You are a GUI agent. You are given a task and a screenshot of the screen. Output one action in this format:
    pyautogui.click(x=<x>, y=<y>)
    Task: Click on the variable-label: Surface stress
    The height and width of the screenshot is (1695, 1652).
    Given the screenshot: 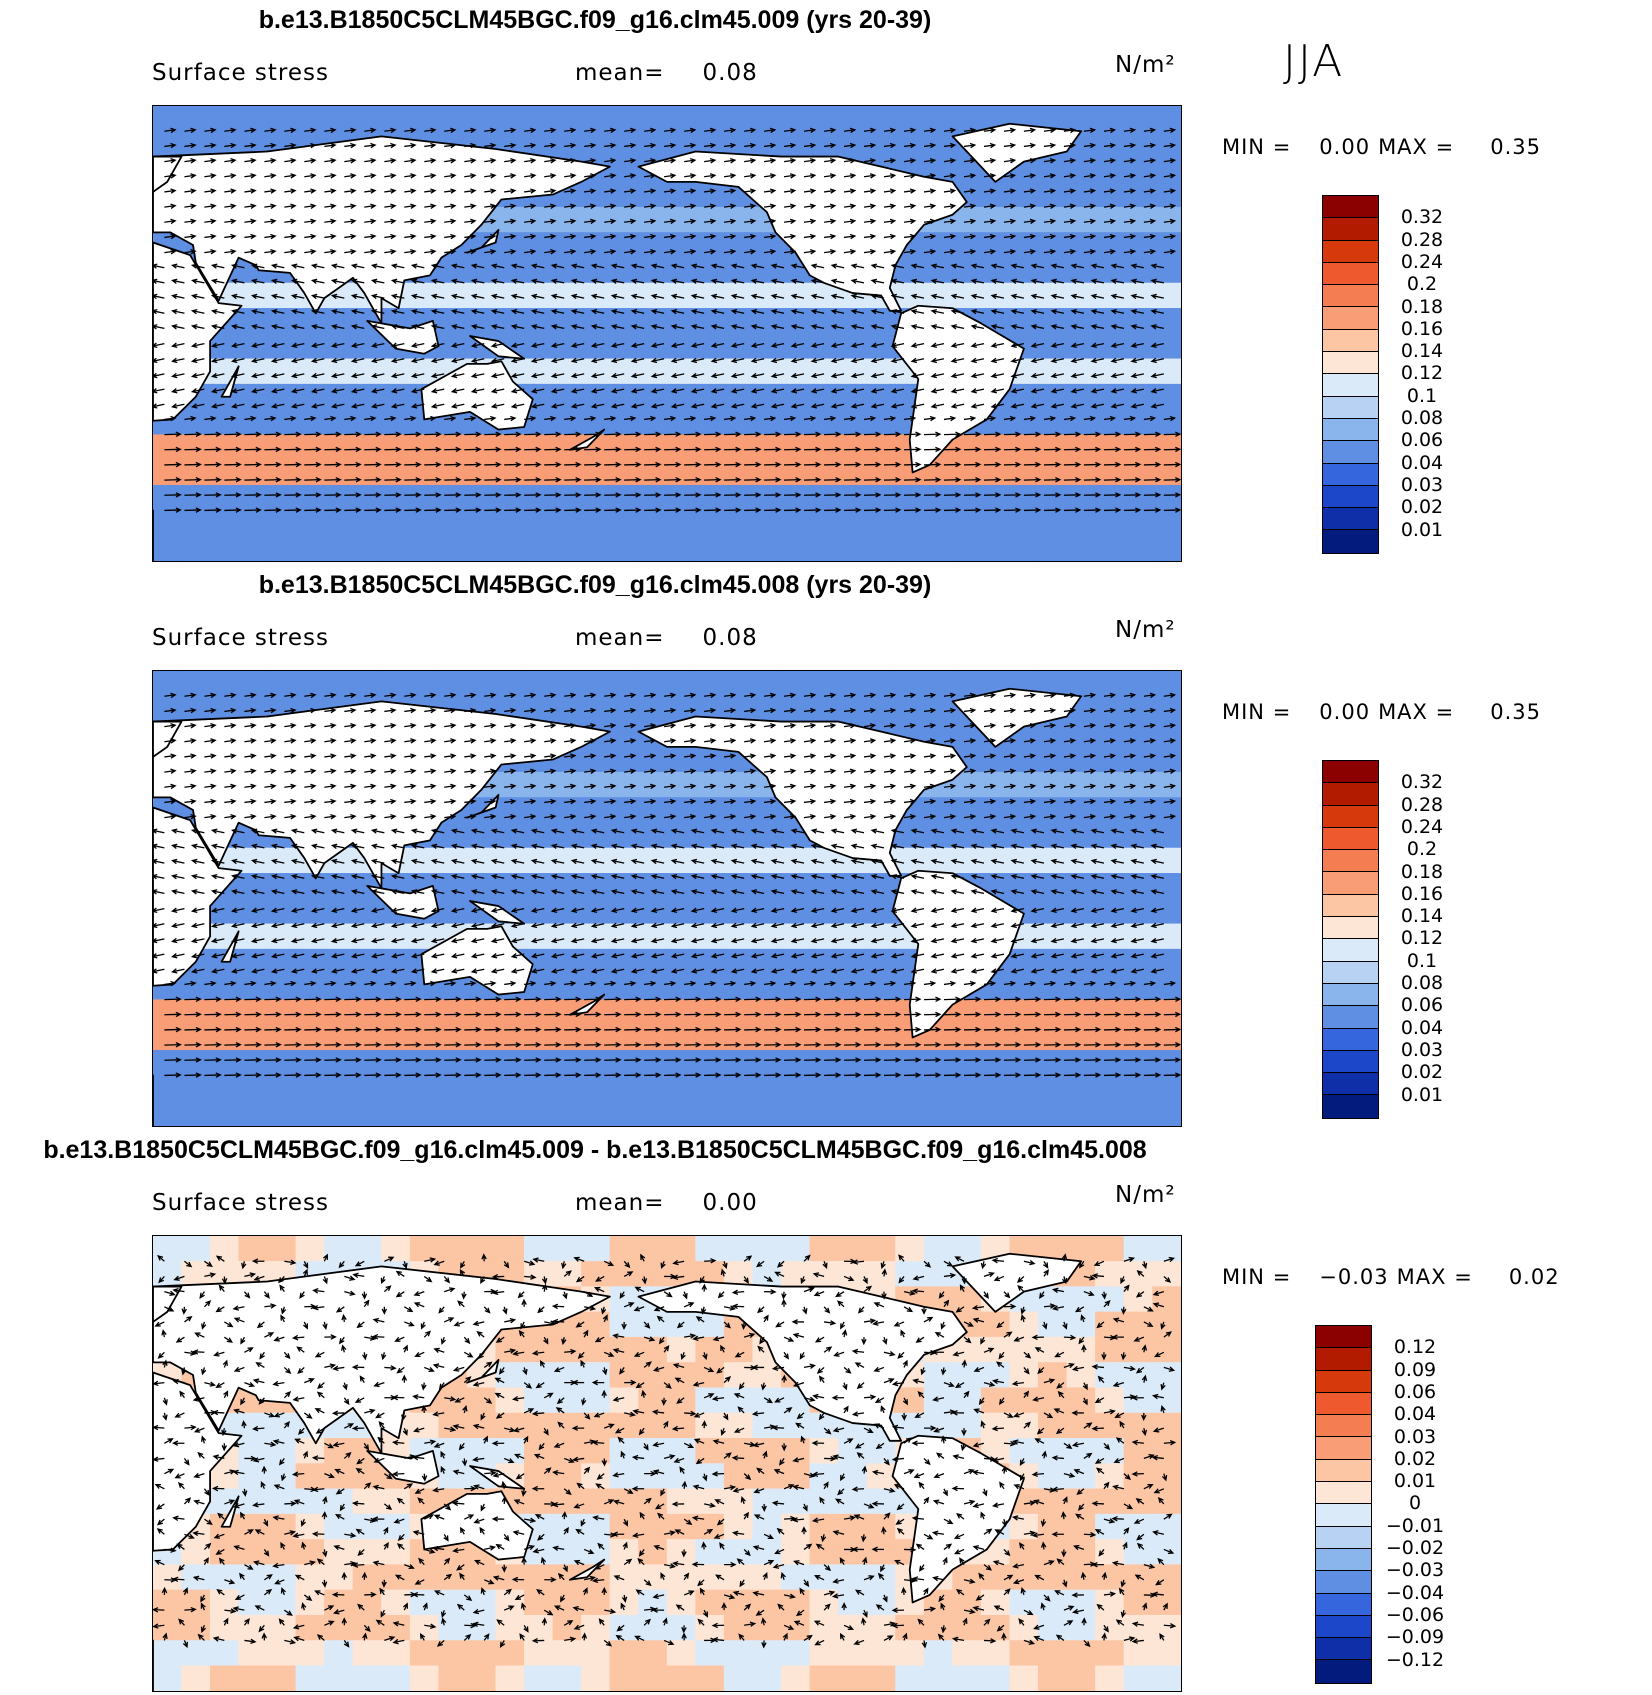 What is the action you would take?
    pyautogui.click(x=240, y=638)
    